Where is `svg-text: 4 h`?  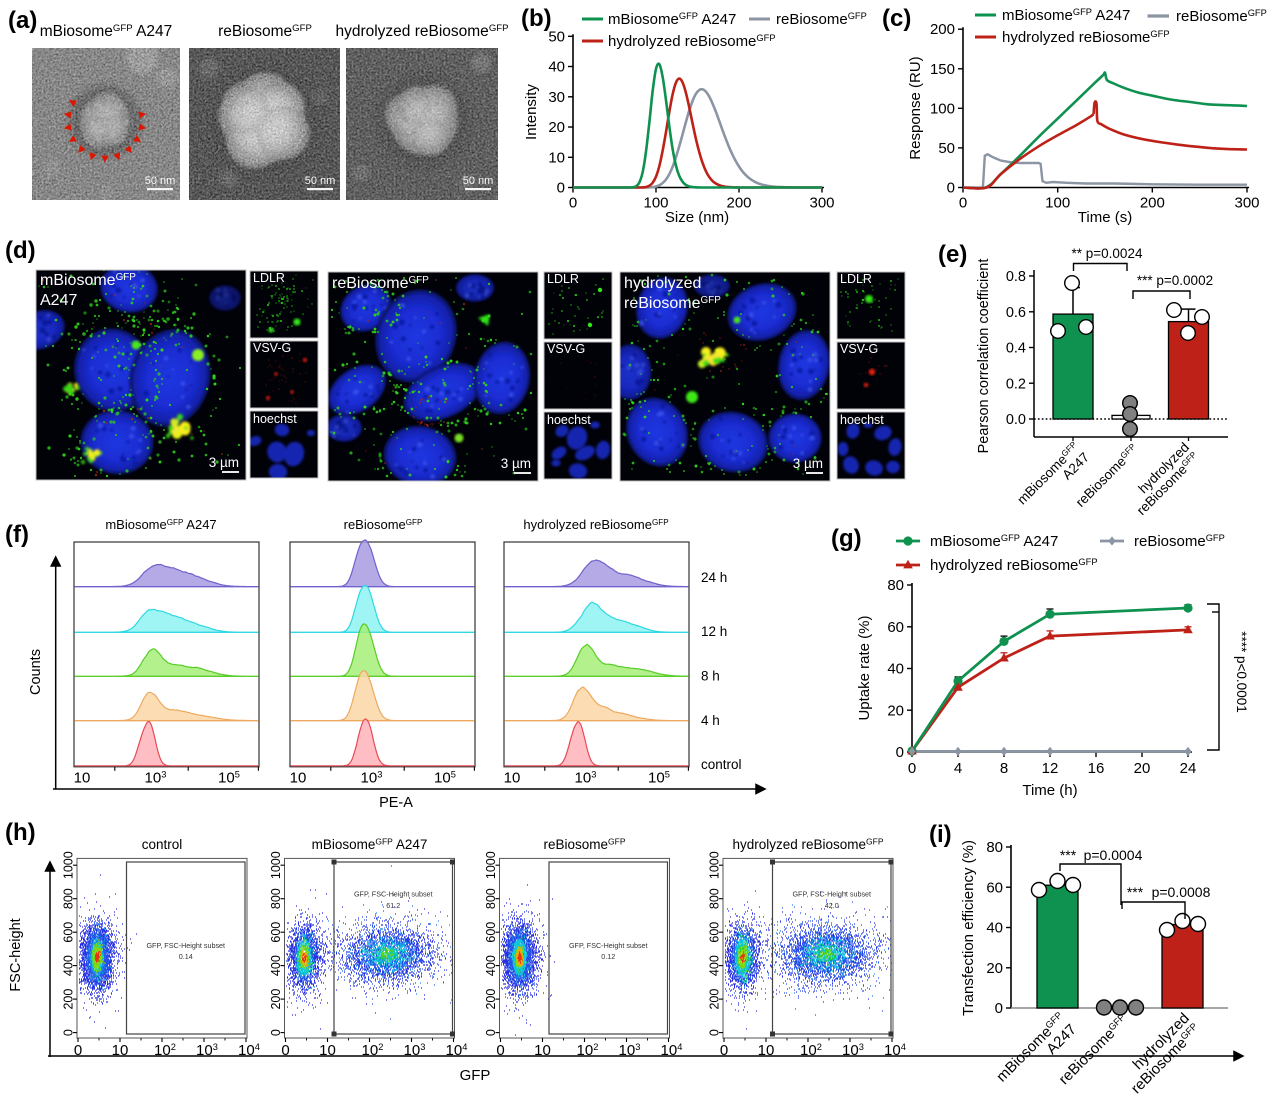 svg-text: 4 h is located at coordinates (710, 720).